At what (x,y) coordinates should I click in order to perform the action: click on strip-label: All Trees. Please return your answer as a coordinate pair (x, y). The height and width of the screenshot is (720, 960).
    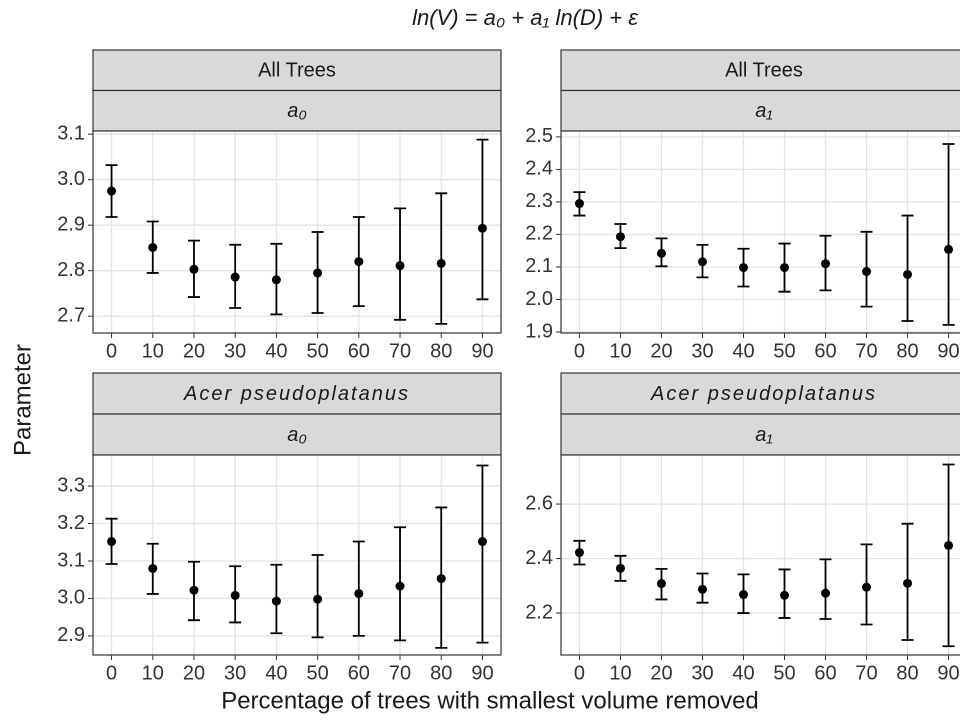
    Looking at the image, I should click on (764, 71).